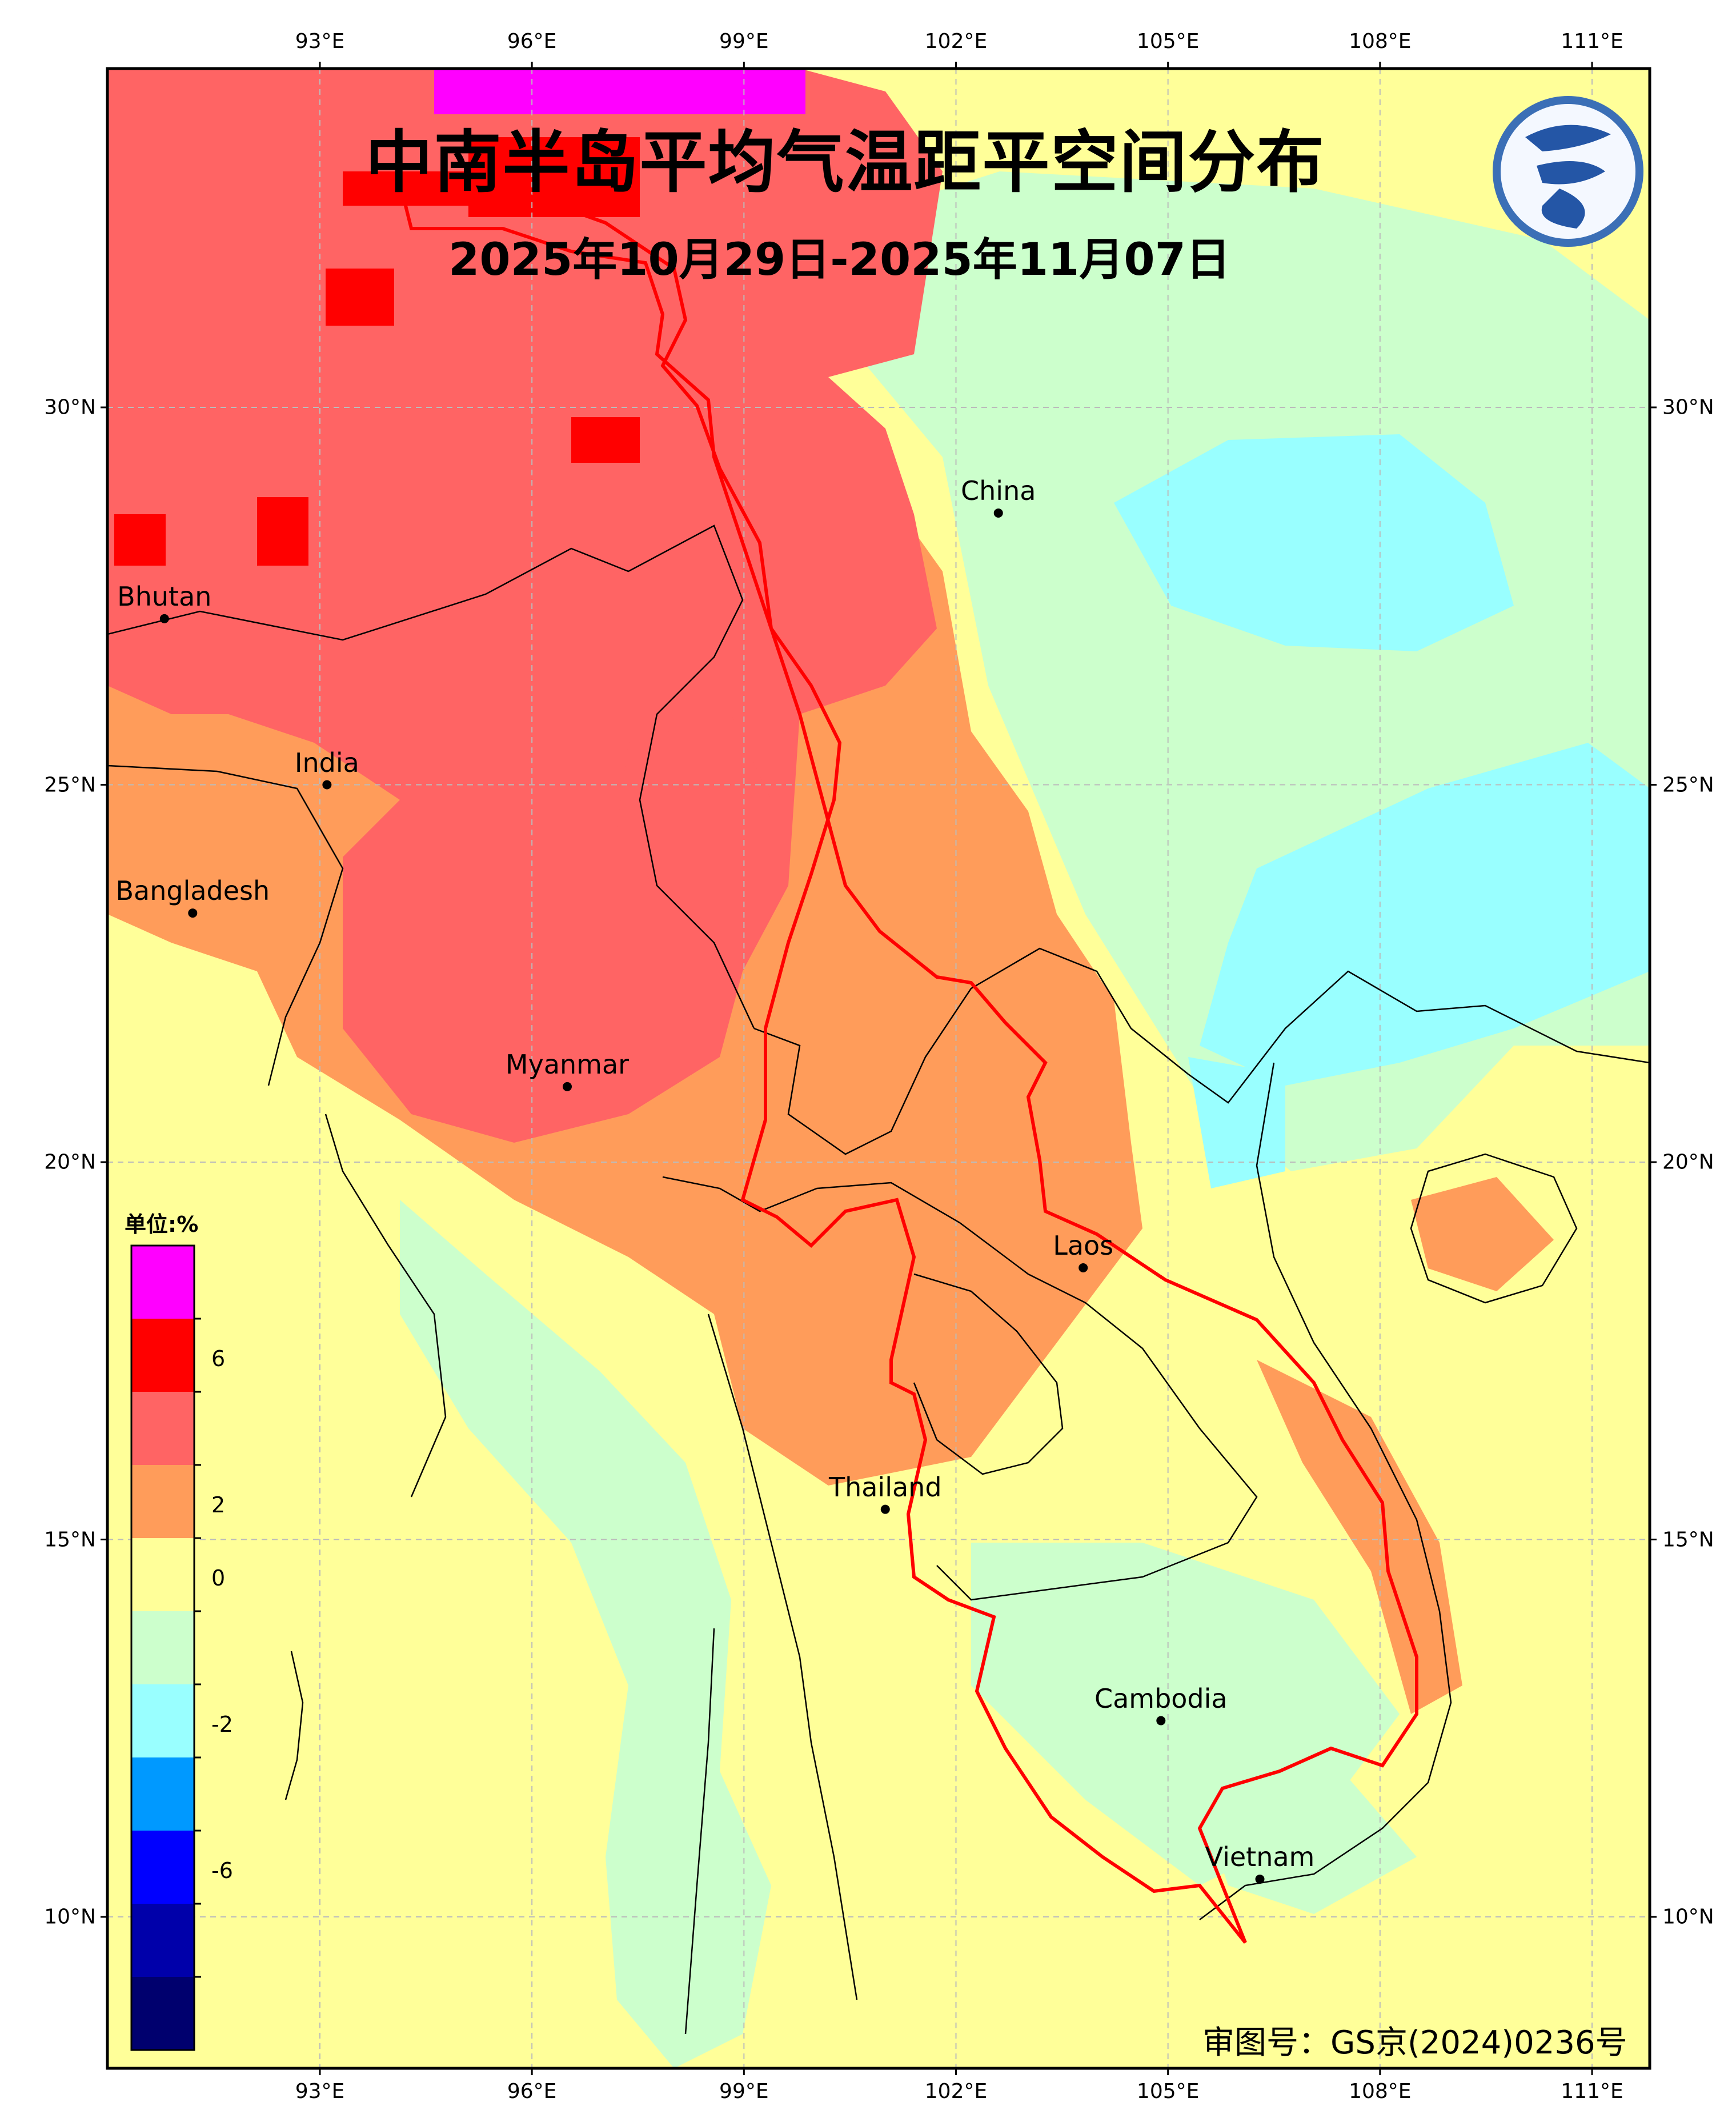 Image resolution: width=1736 pixels, height=2114 pixels. Describe the element at coordinates (532, 2091) in the screenshot. I see `lon-tick-label-bottom: 96°E` at that location.